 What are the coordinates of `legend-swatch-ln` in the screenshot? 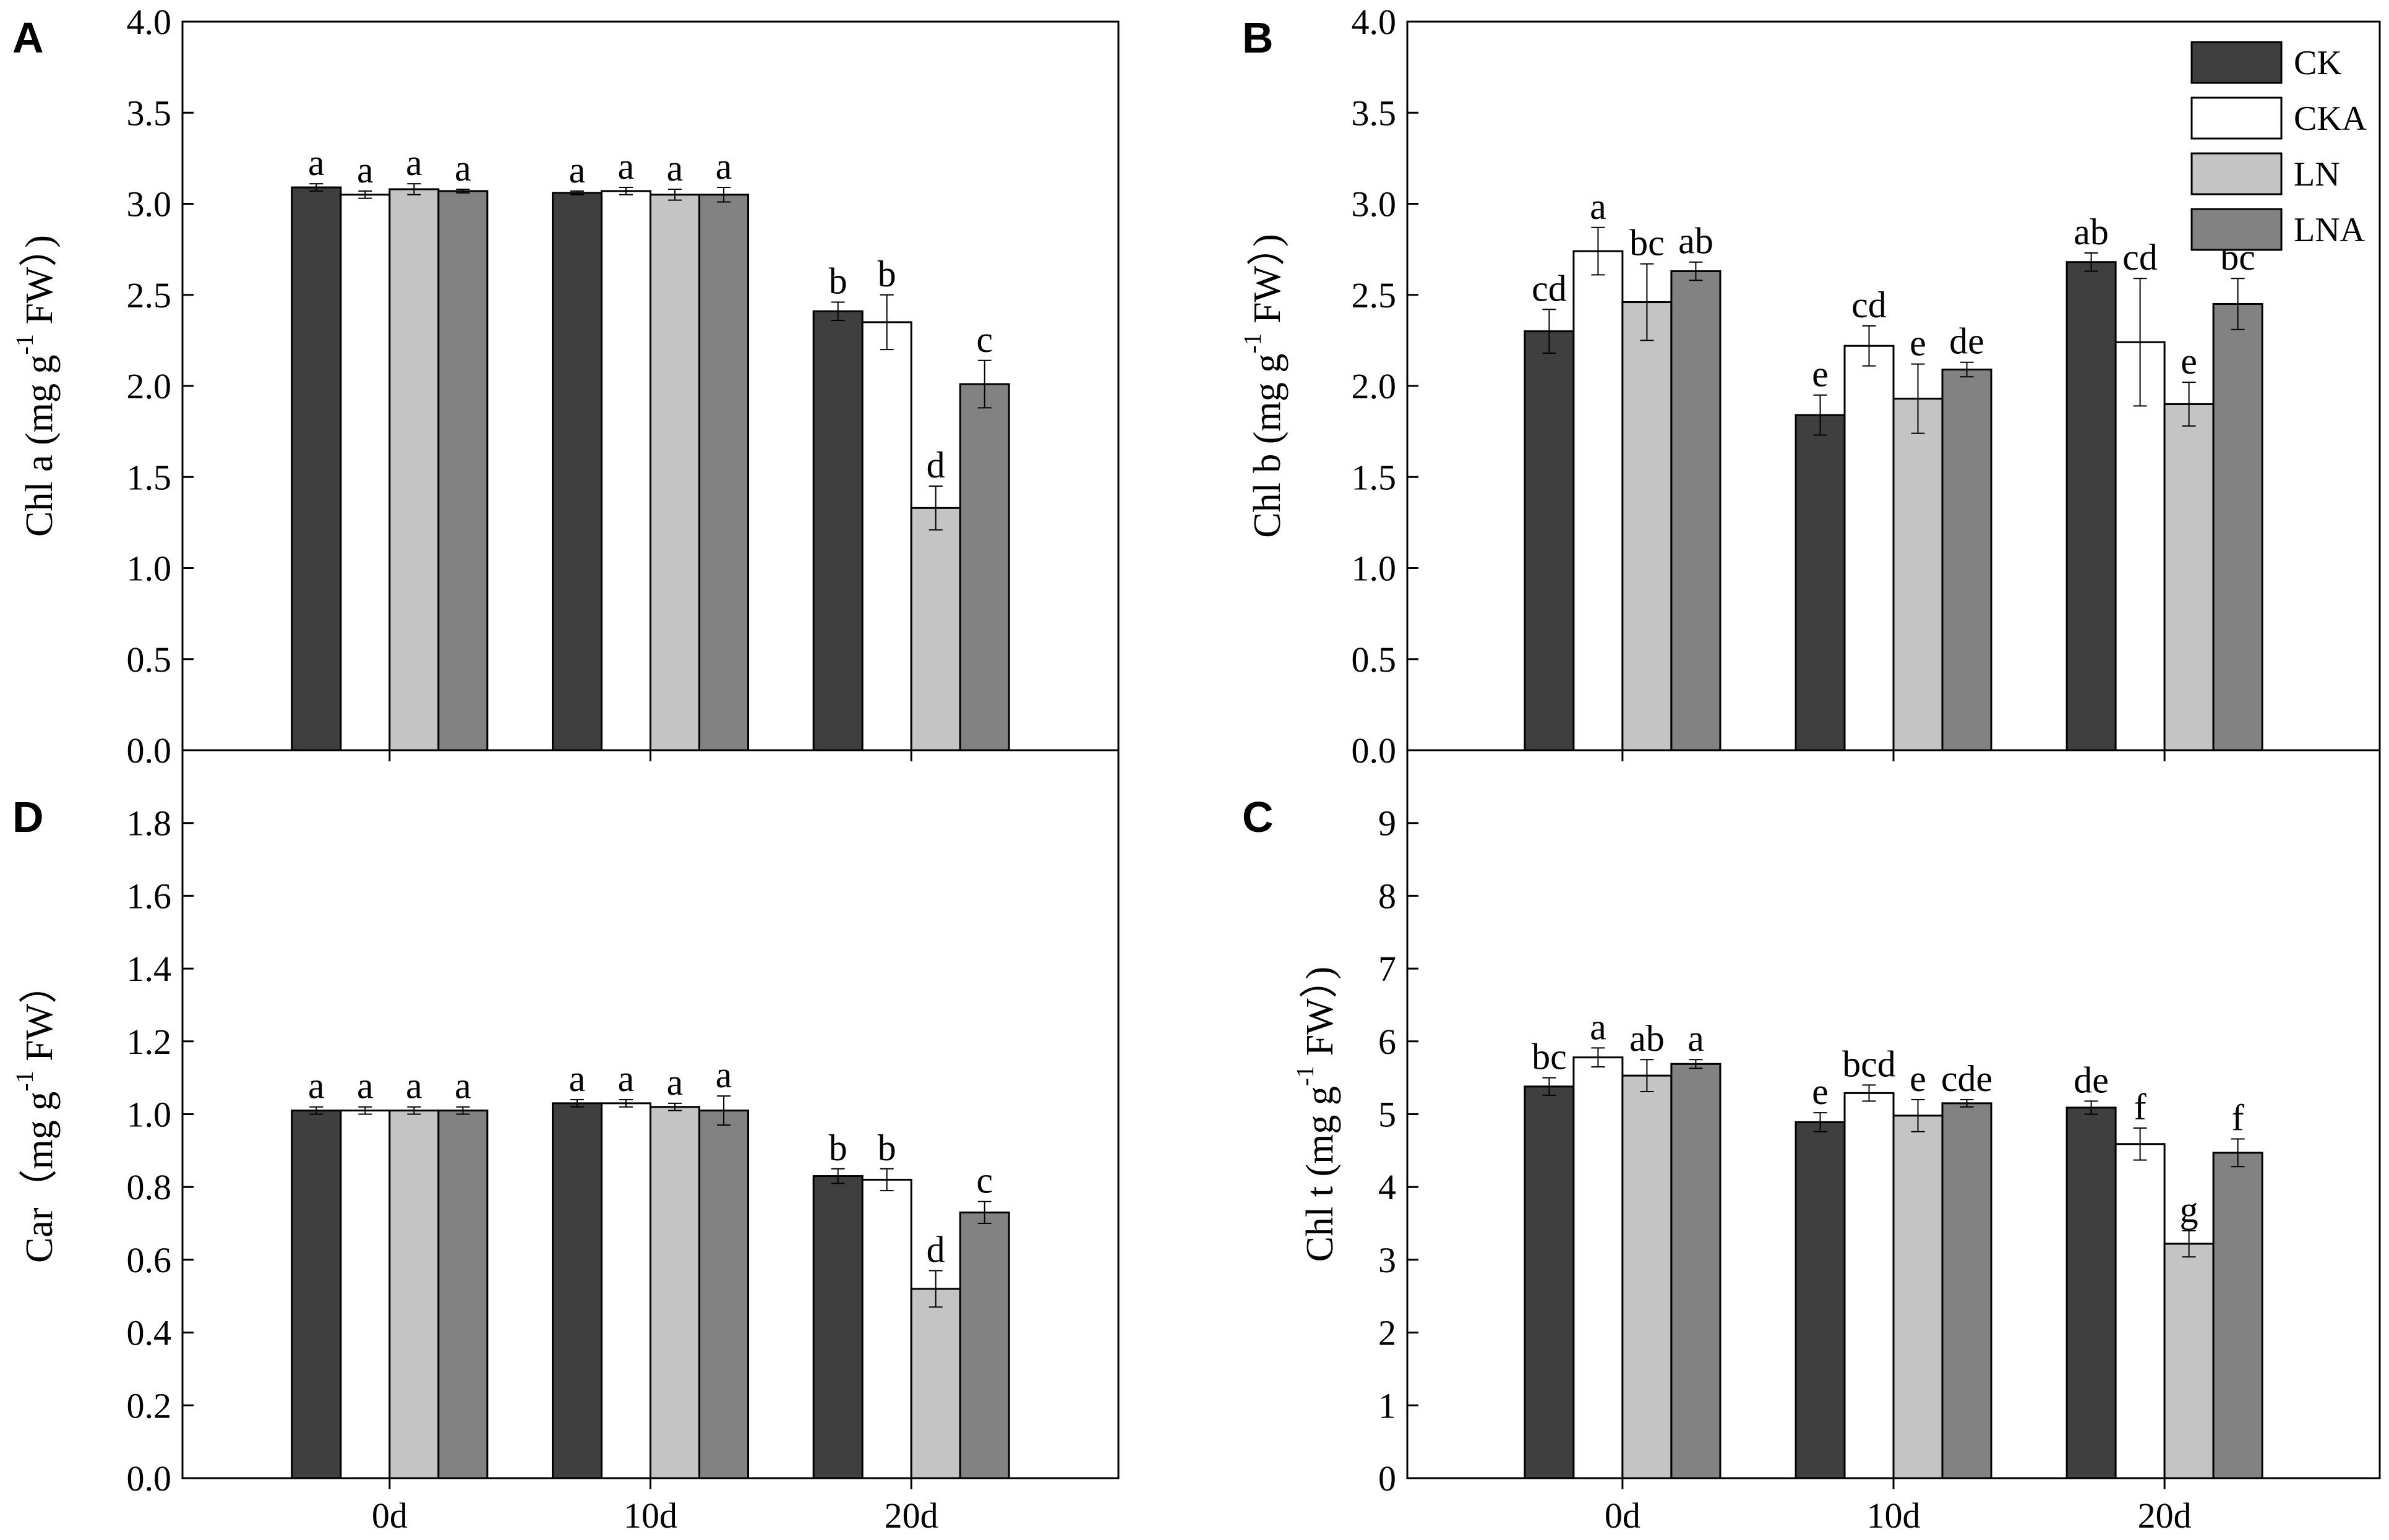 It's located at (2236, 174).